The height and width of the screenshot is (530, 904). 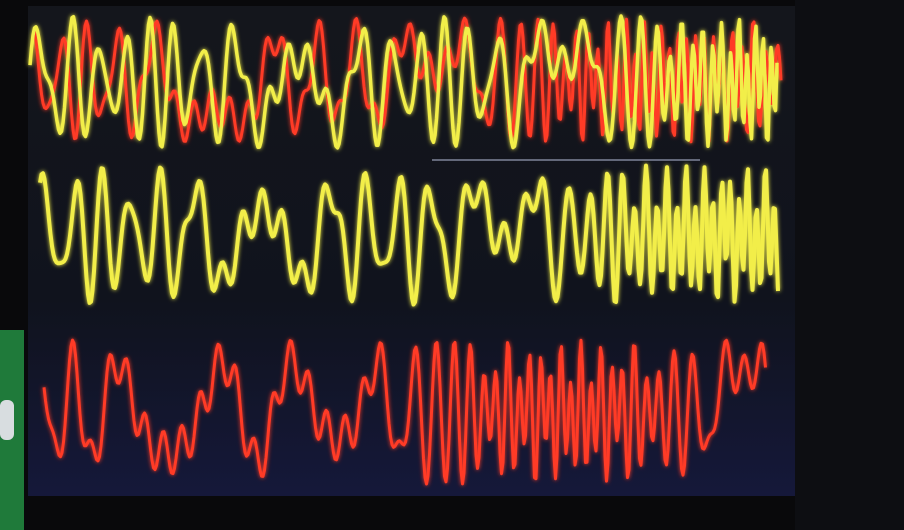 I want to click on bezel-right, so click(x=849, y=265).